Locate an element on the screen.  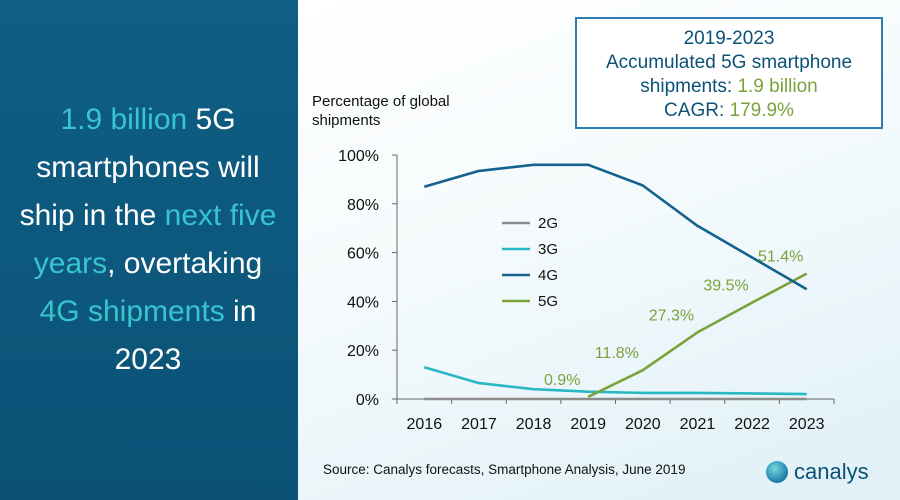
y-tick-label: 20% is located at coordinates (363, 351).